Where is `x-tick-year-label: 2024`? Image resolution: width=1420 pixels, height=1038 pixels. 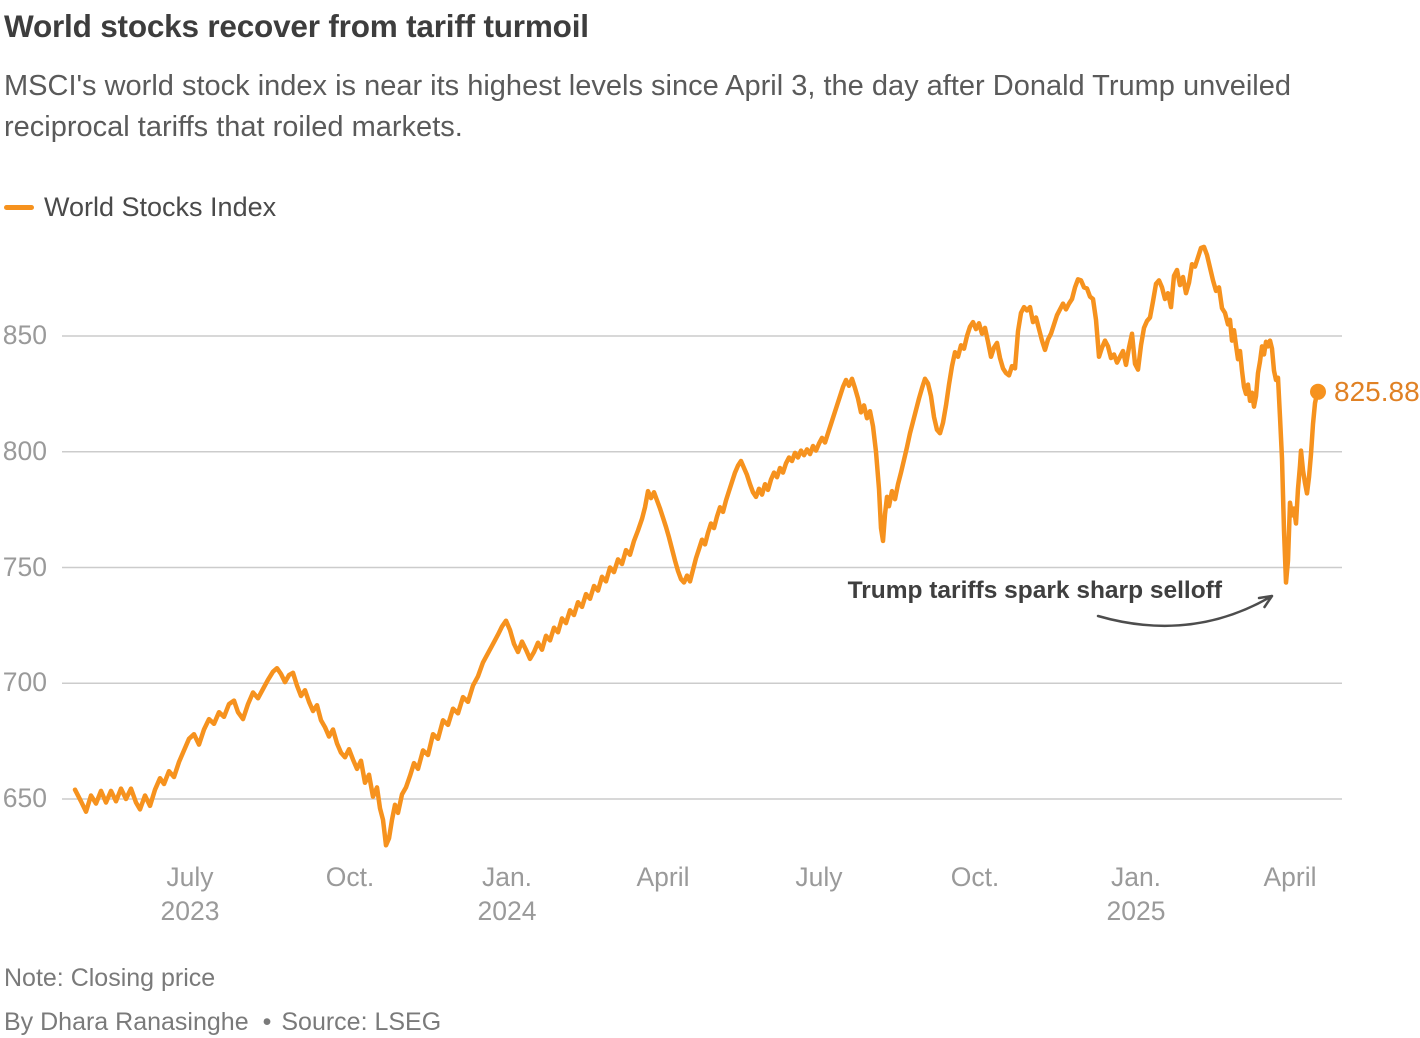
x-tick-year-label: 2024 is located at coordinates (507, 911).